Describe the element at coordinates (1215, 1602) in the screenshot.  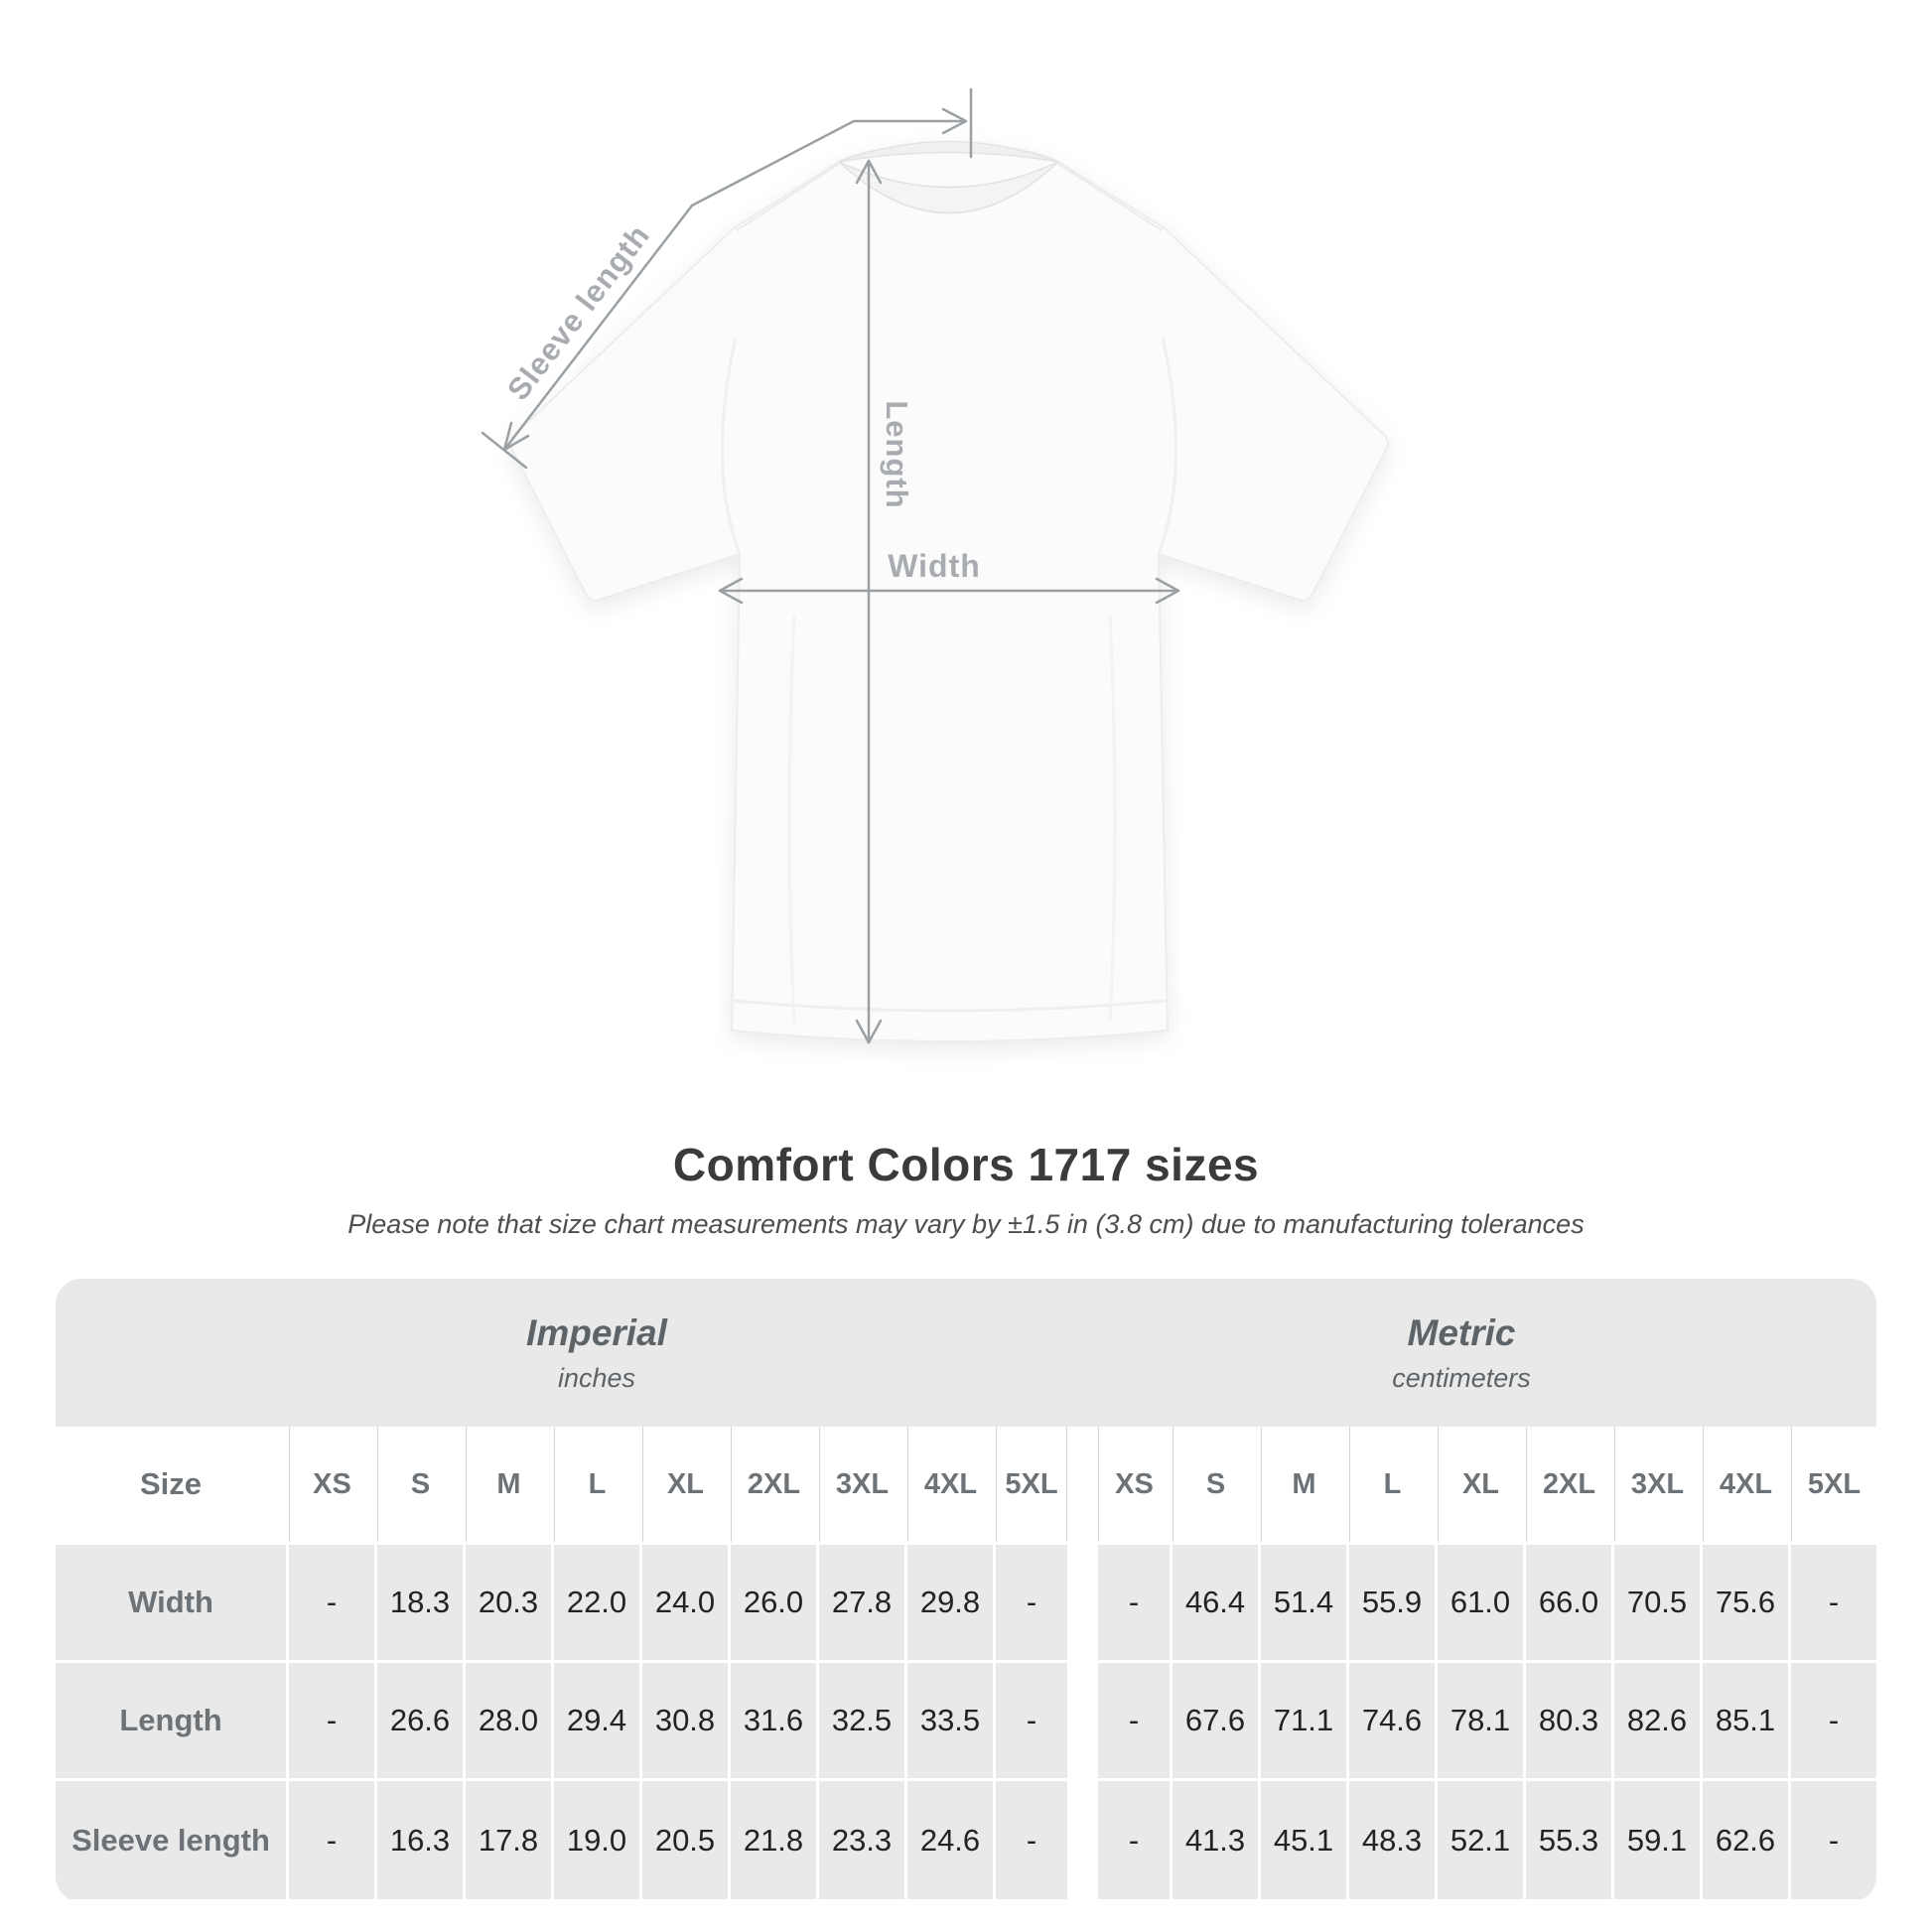
I see `cell-width-metric-s: 46.4` at that location.